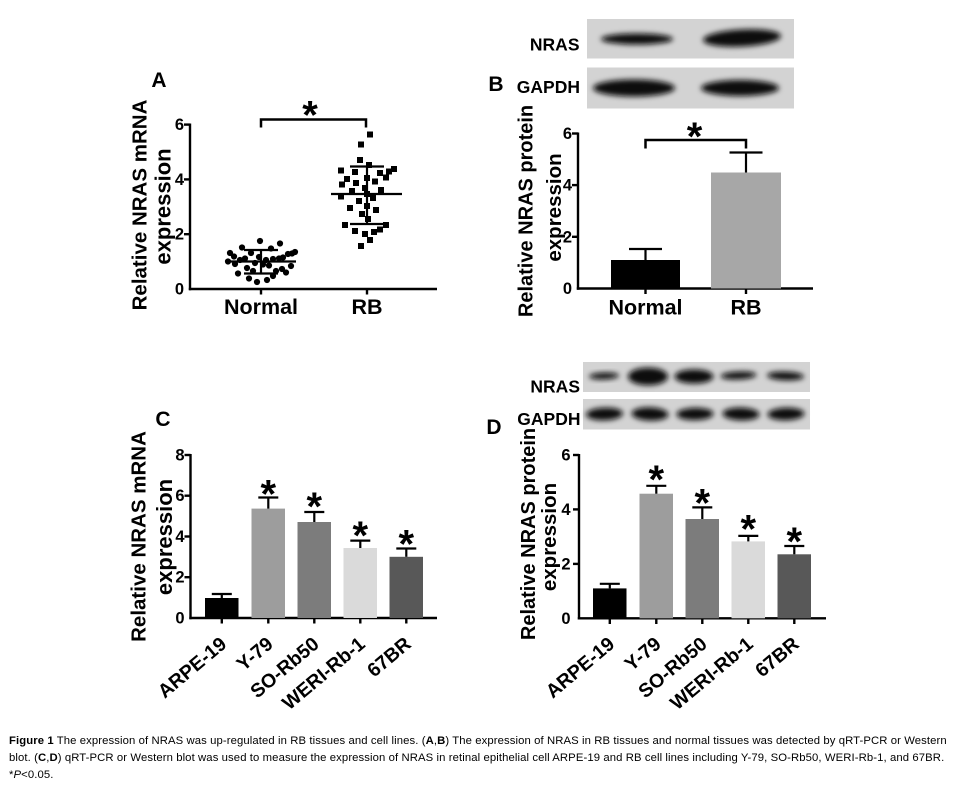  I want to click on svg-text: A, so click(158, 80).